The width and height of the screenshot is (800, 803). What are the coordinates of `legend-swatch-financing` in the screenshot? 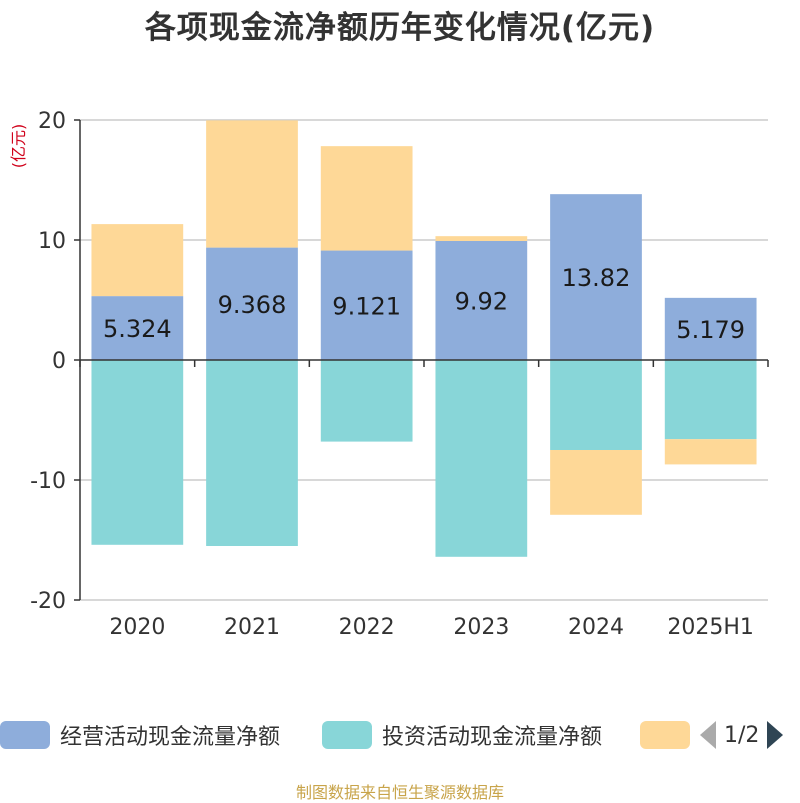 It's located at (665, 735).